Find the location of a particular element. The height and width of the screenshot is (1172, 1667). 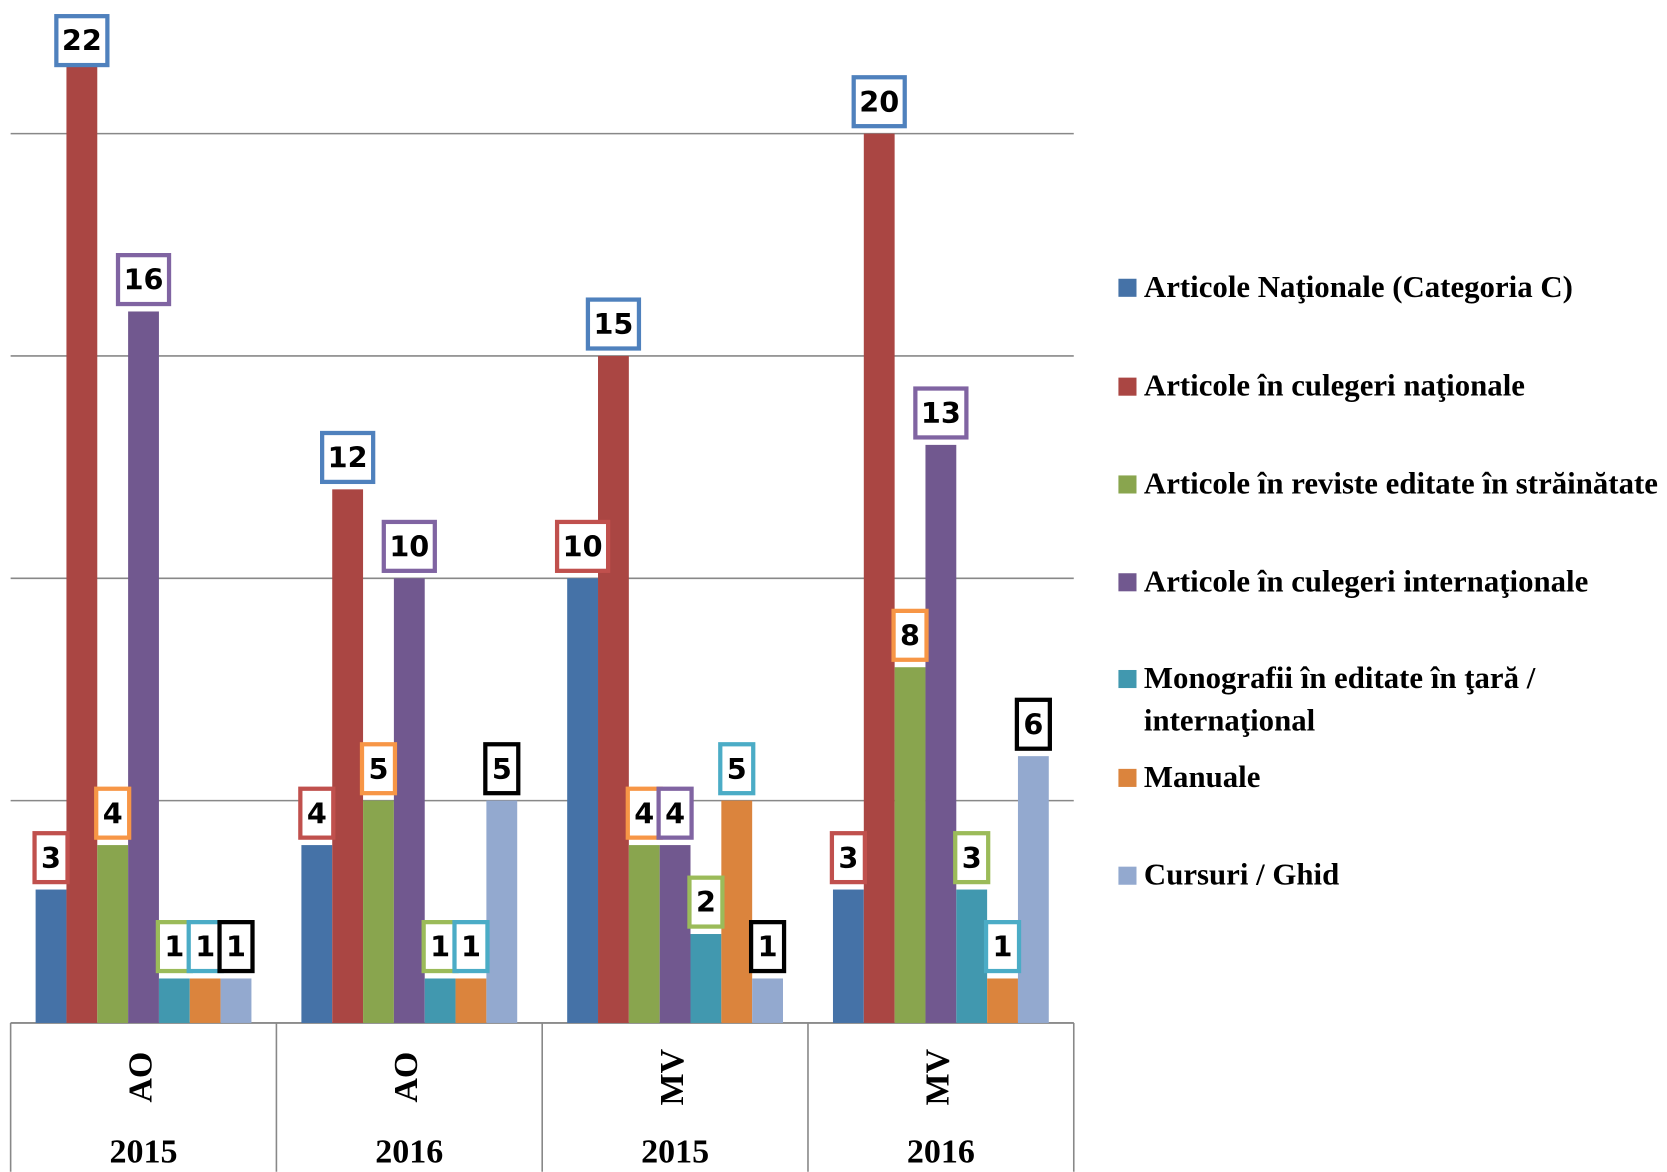

legend-entry: Articole în culegeri internaţionale is located at coordinates (1366, 581).